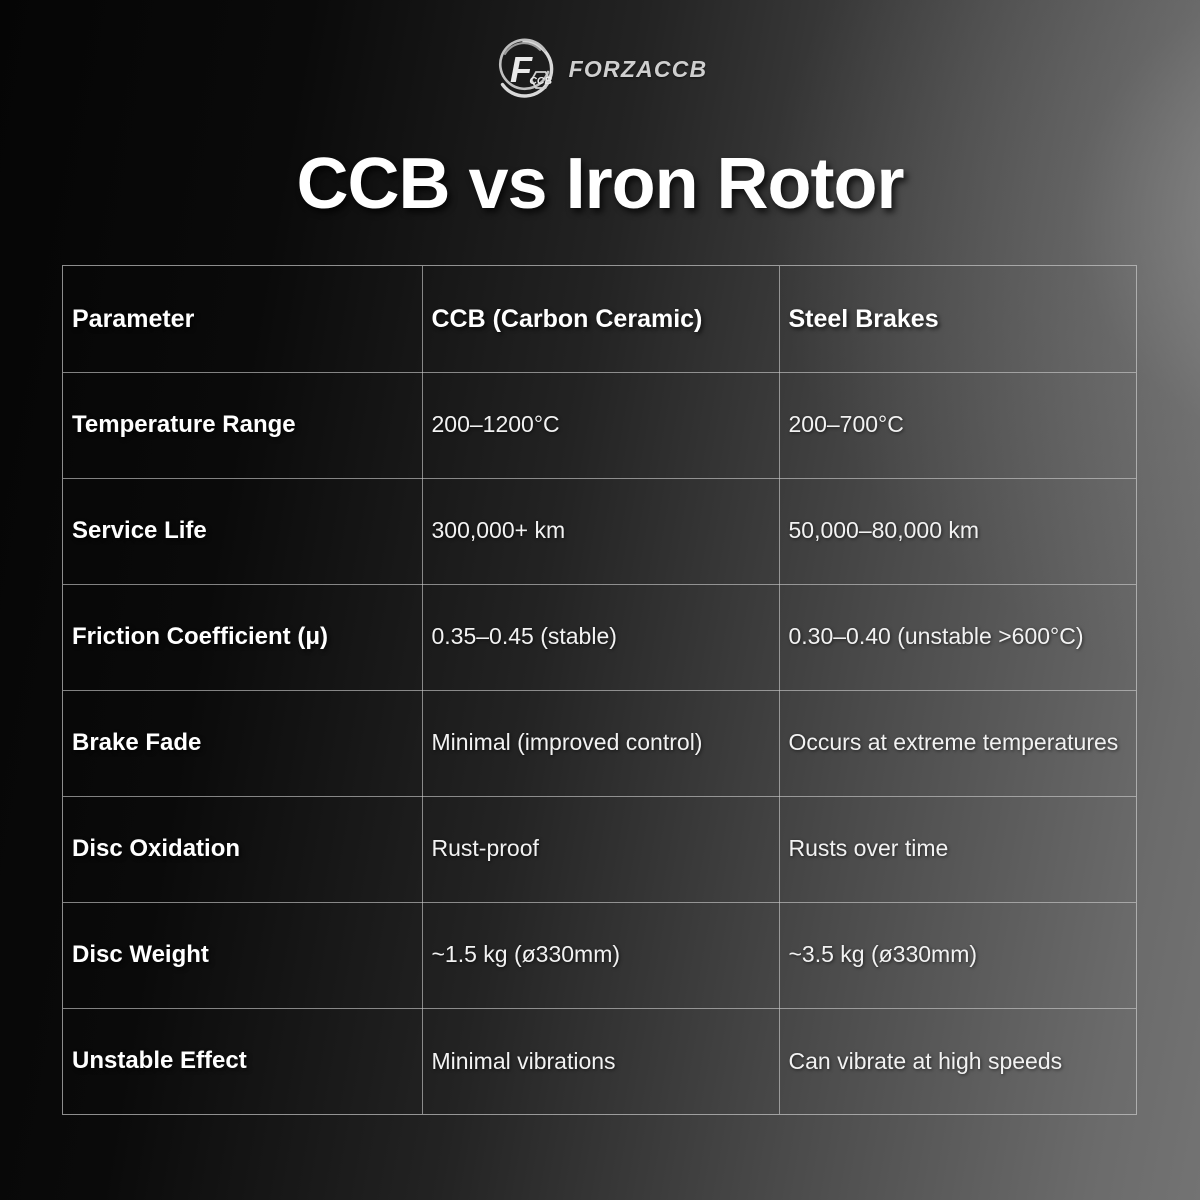 The image size is (1200, 1200). What do you see at coordinates (957, 637) in the screenshot?
I see `row-steel-value: 0.30–0.40 (unstable >600°C)` at bounding box center [957, 637].